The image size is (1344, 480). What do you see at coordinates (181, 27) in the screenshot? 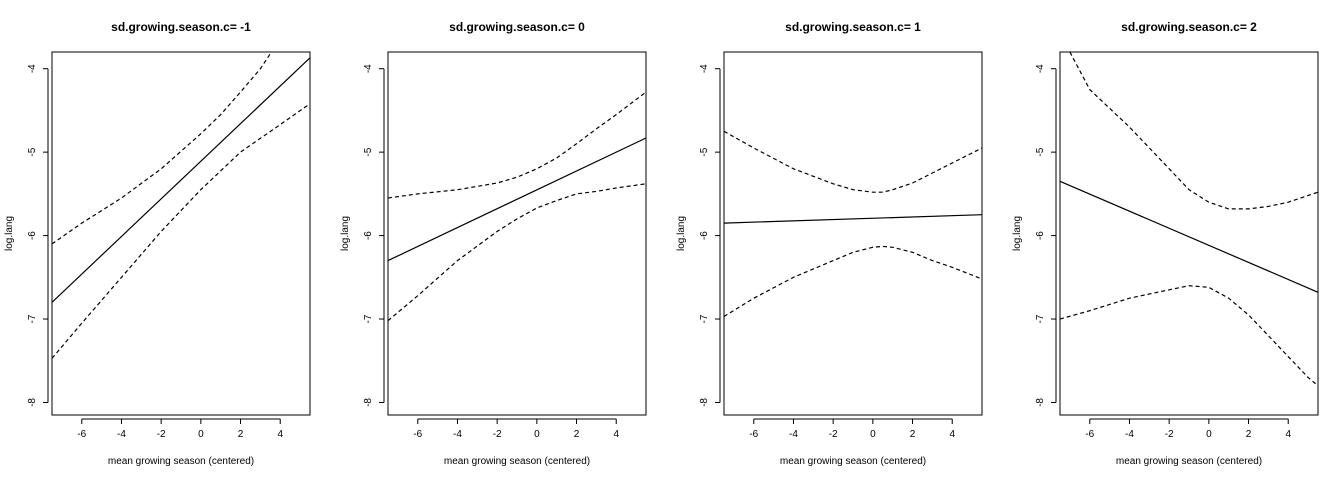
I see `panel-title: sd.growing.season.c= -1` at bounding box center [181, 27].